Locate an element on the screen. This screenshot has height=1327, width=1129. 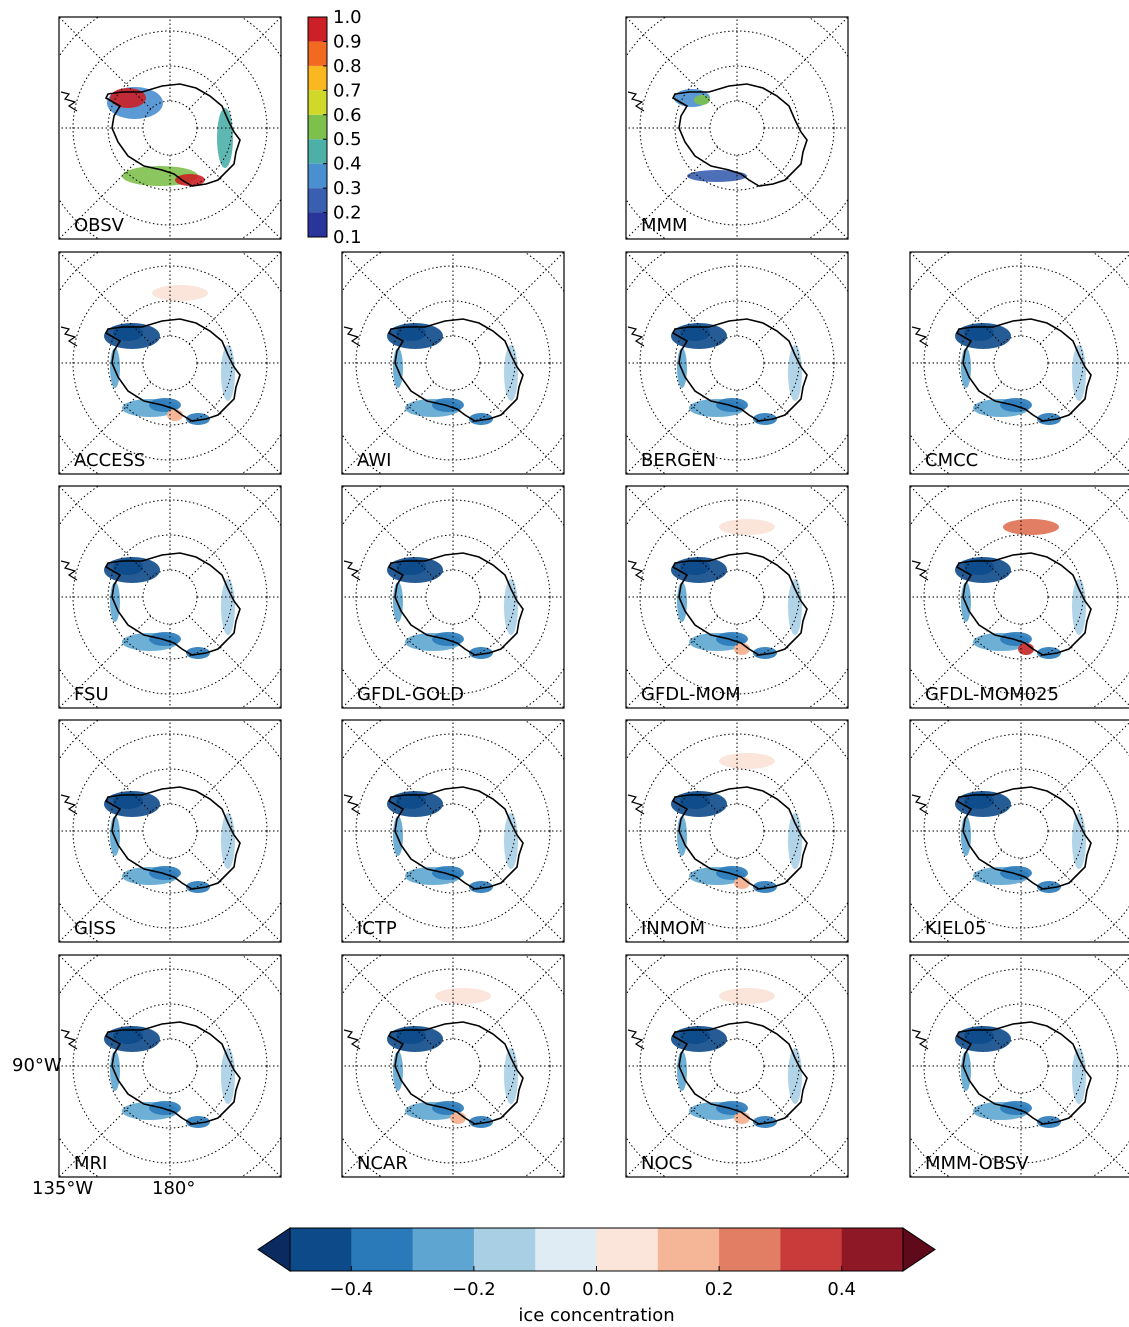
colorbar-tick-label: −0.2 is located at coordinates (474, 1289).